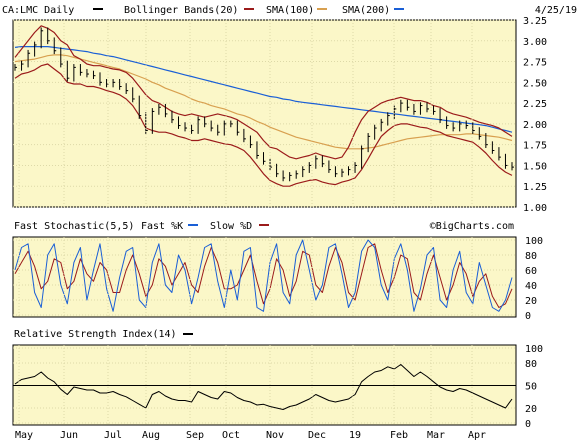 This screenshot has height=444, width=579. Describe the element at coordinates (534, 349) in the screenshot. I see `rsi-y-tick: 100` at that location.